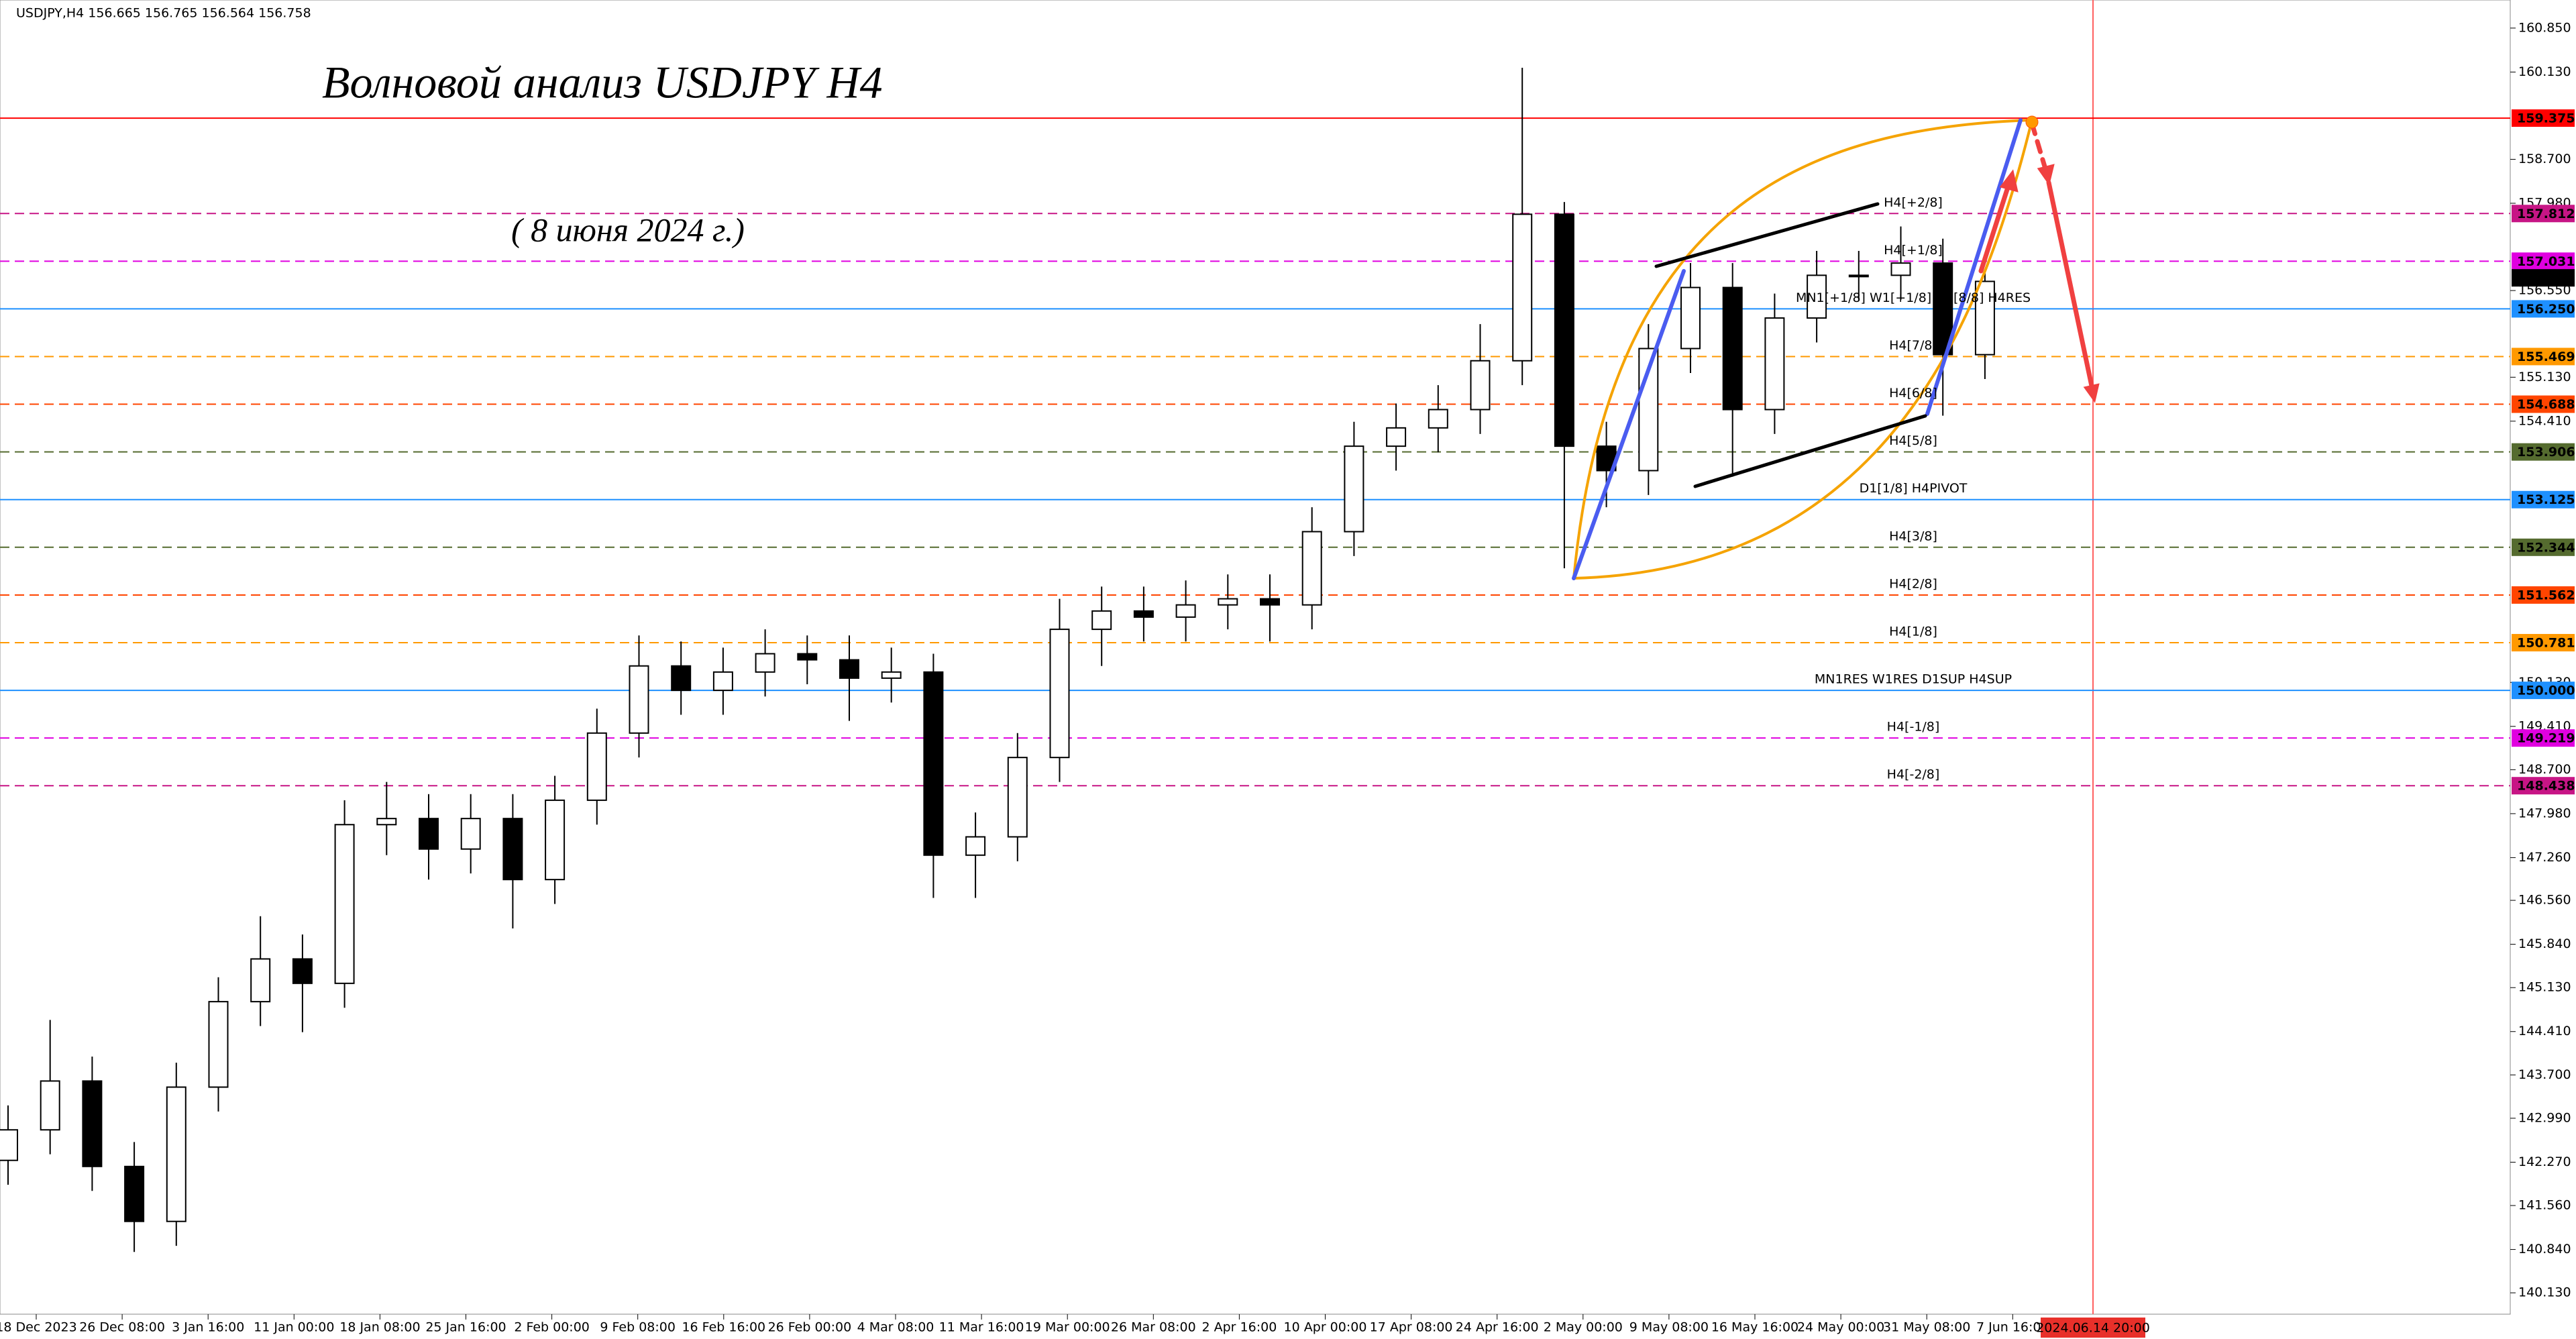 This screenshot has height=1339, width=2576. What do you see at coordinates (2544, 71) in the screenshot?
I see `y-tick-label: 160.130` at bounding box center [2544, 71].